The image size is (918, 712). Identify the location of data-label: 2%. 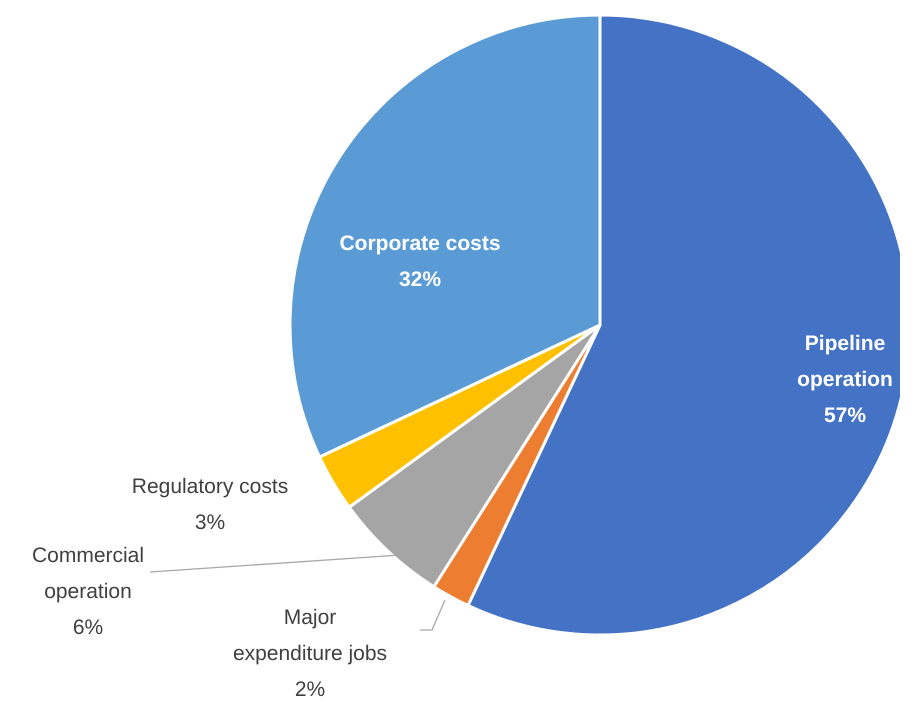
(310, 689).